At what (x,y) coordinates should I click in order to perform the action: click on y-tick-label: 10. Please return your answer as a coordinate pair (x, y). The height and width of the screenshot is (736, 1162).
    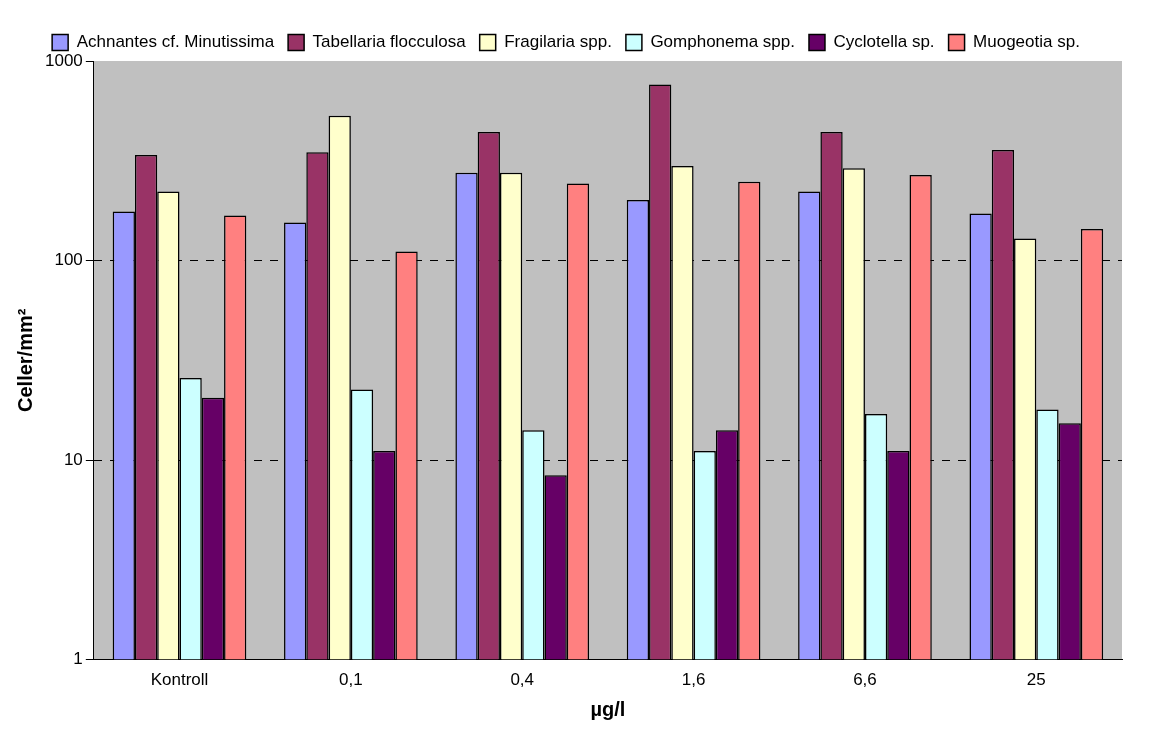
    Looking at the image, I should click on (73, 459).